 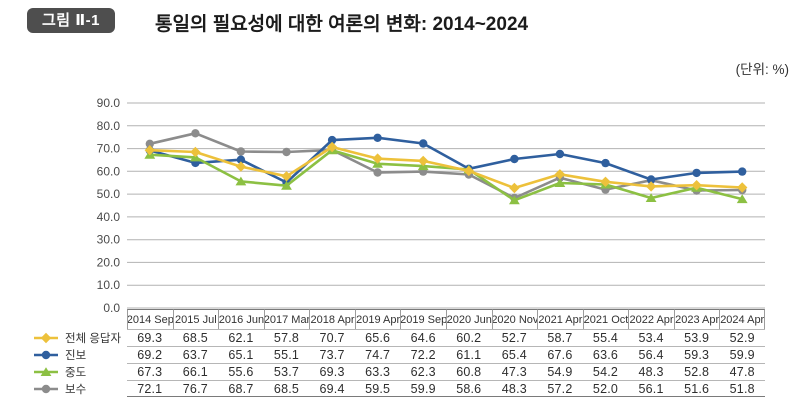 What do you see at coordinates (742, 371) in the screenshot?
I see `table-value-cell: 47.8` at bounding box center [742, 371].